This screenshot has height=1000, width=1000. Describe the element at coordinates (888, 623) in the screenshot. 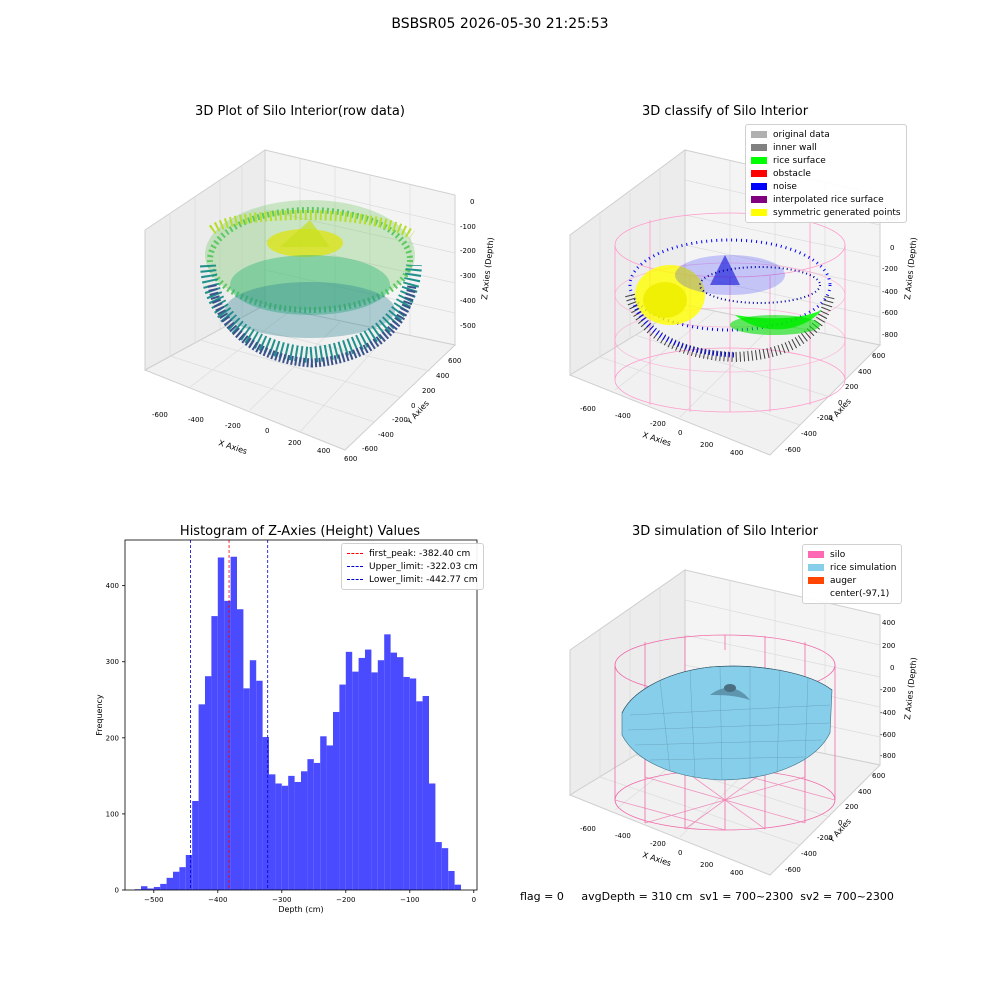

I see `simulation-ztick: 400` at that location.